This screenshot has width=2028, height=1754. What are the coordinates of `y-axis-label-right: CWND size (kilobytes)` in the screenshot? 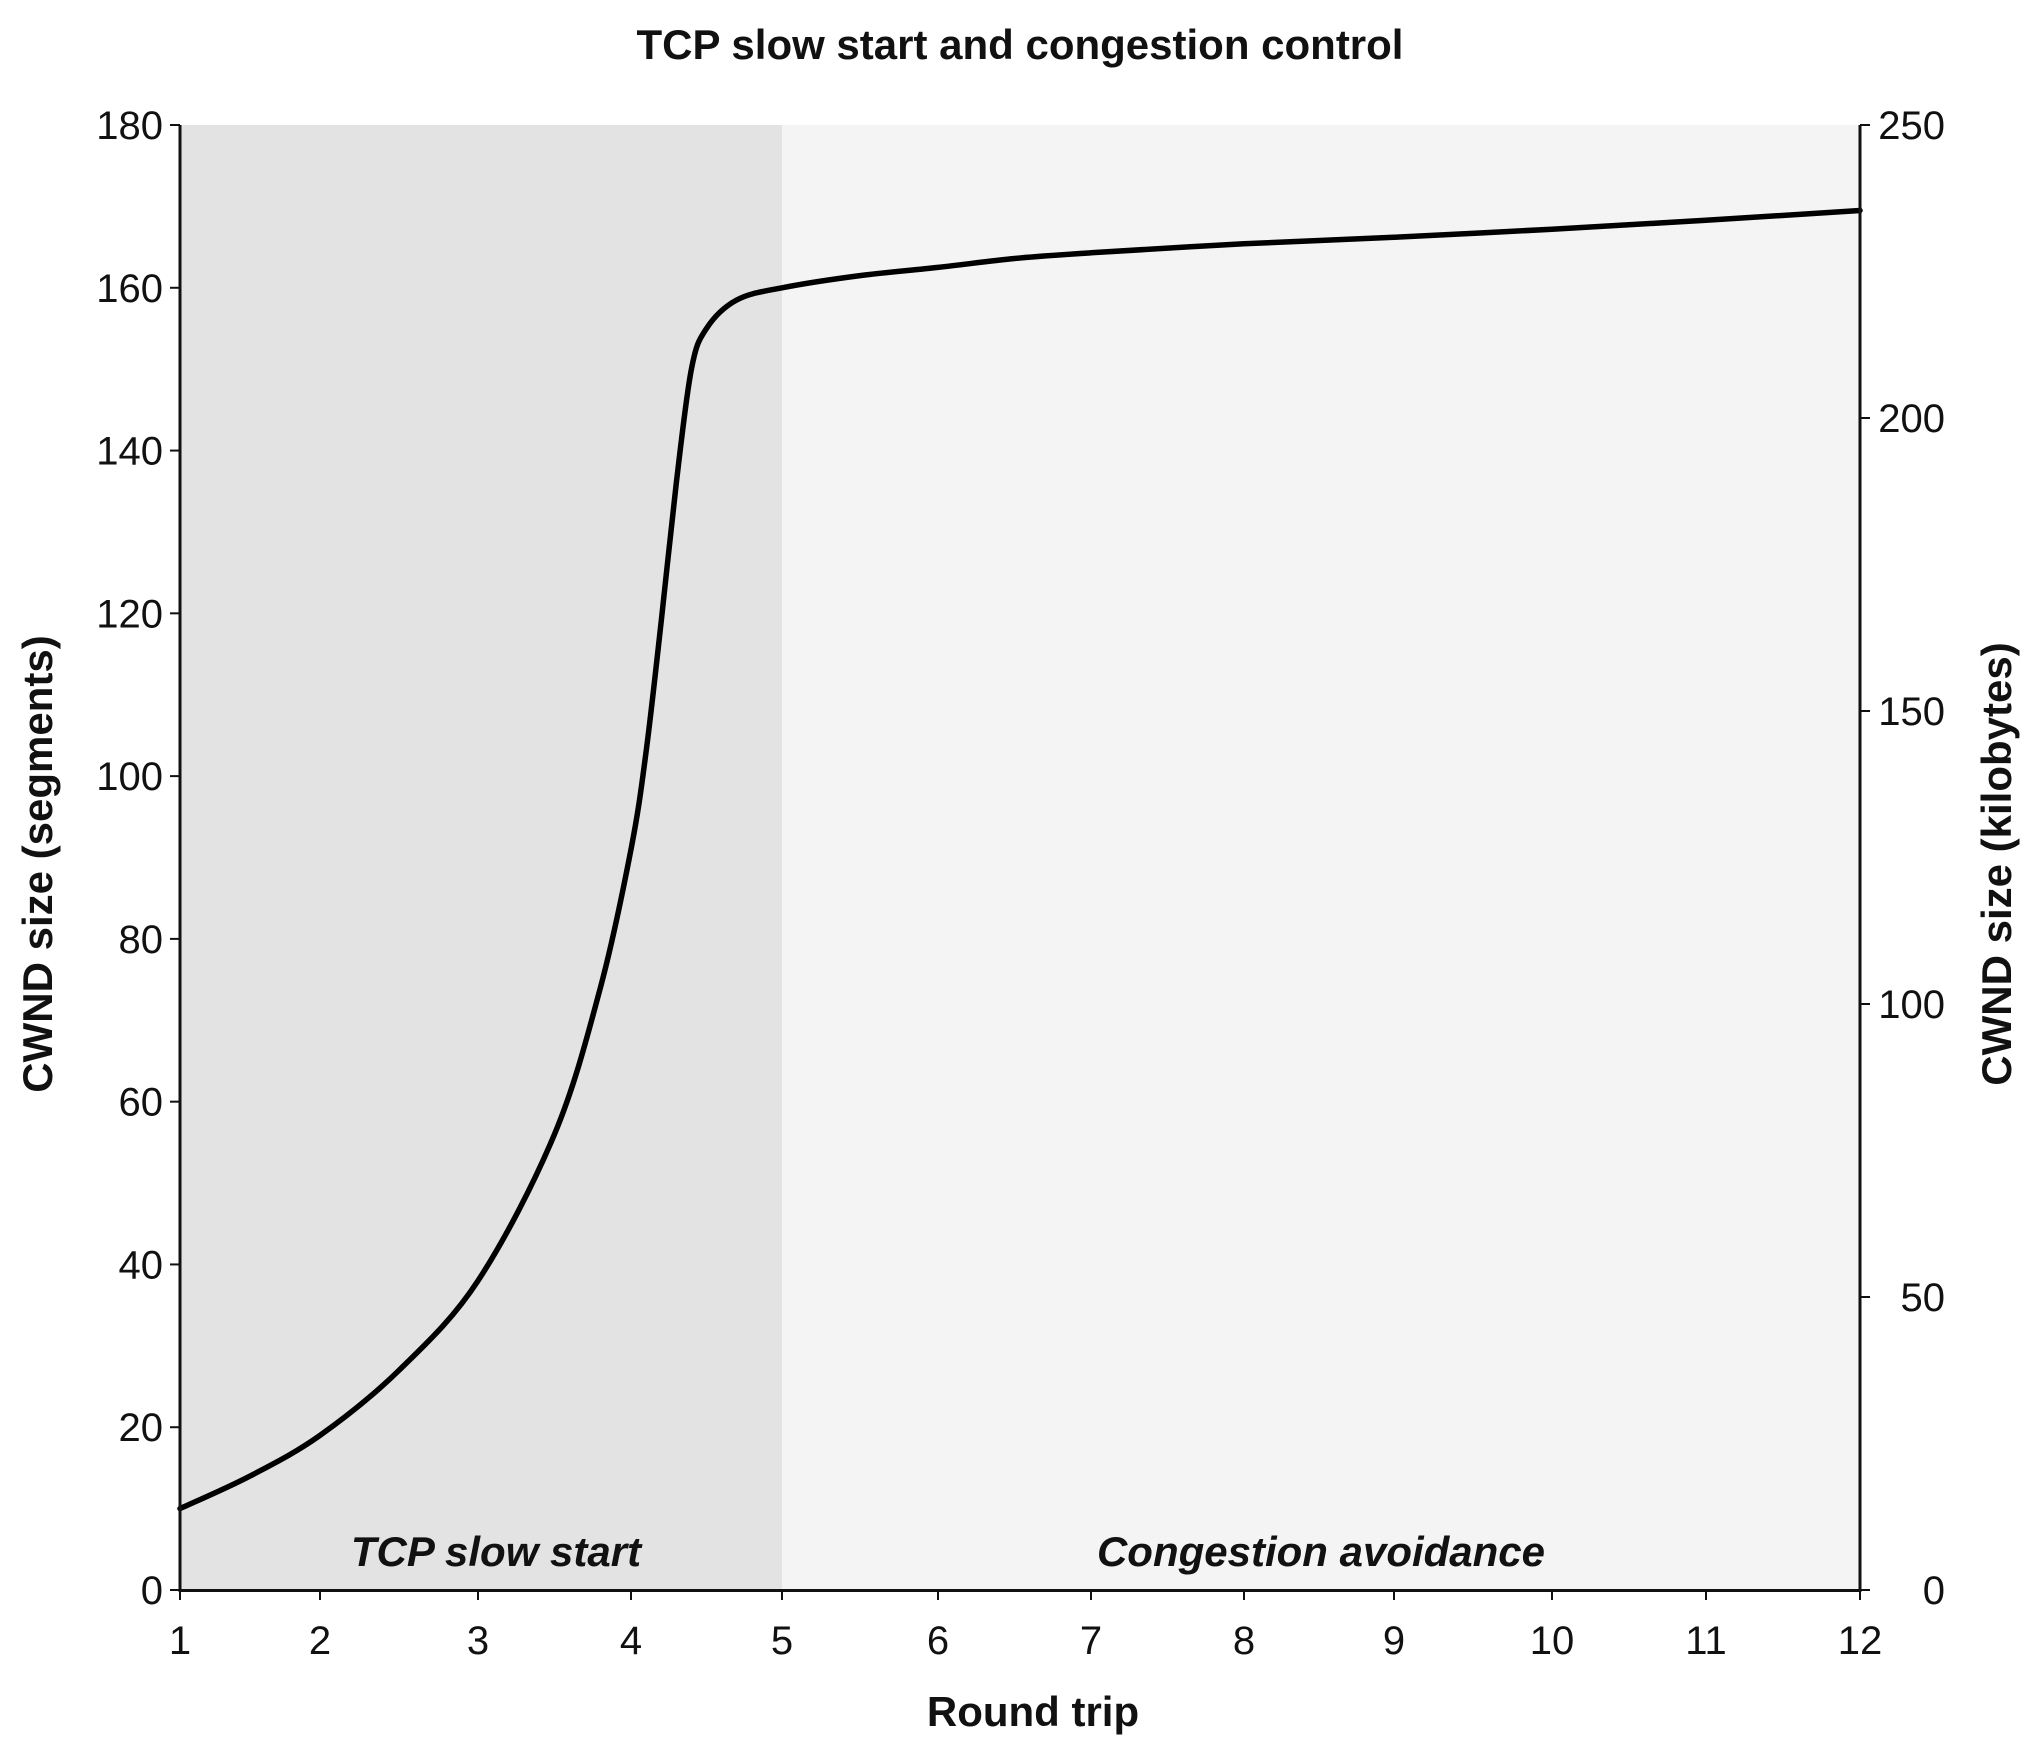 It's located at (1996, 863).